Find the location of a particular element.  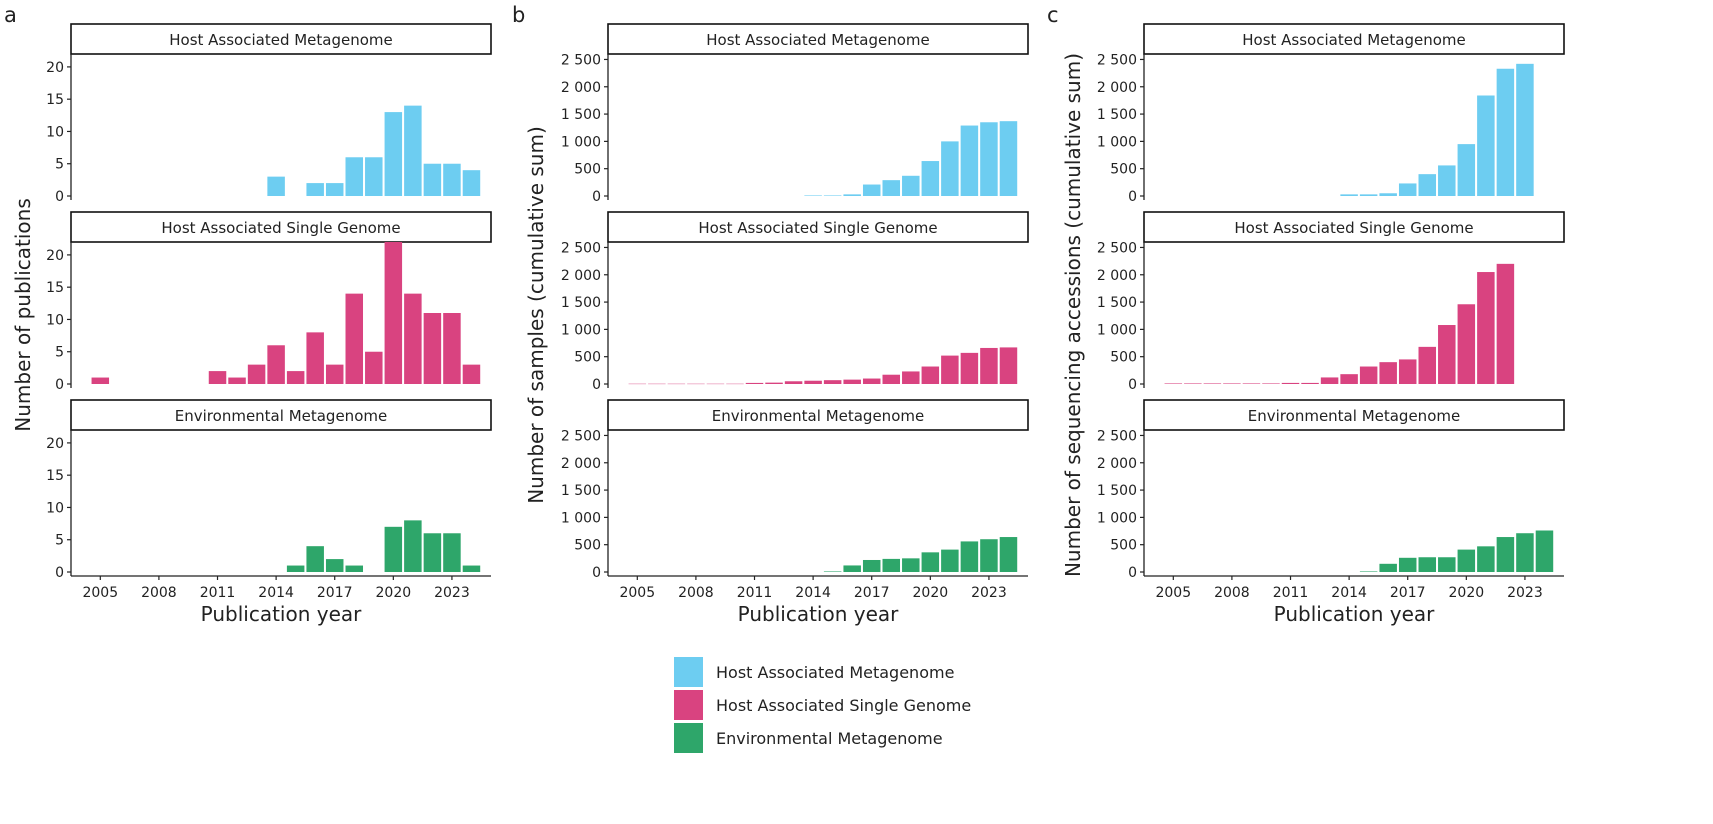

panel-letter: b is located at coordinates (518, 15).